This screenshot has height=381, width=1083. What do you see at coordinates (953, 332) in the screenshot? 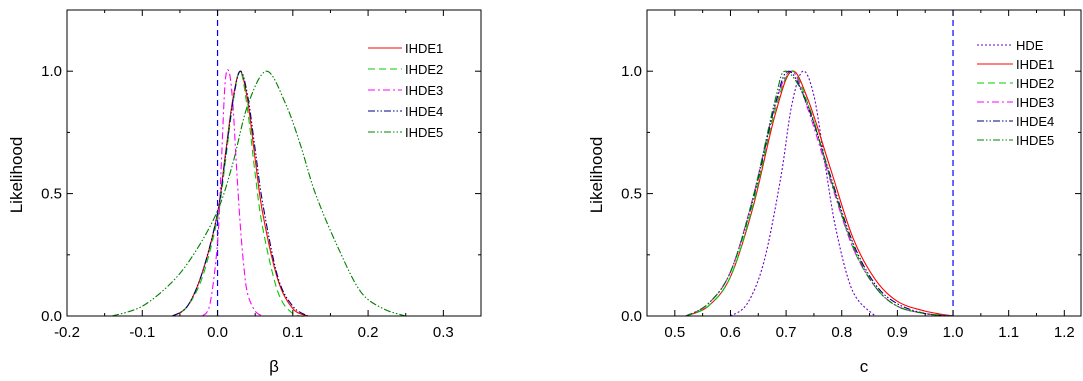
I see `x-tick-label: 1.0` at bounding box center [953, 332].